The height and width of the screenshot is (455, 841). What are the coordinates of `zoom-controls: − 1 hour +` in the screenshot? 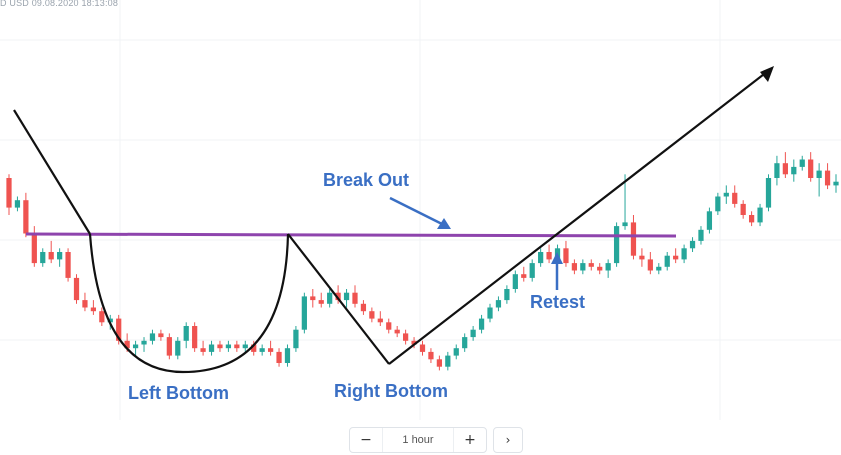 It's located at (418, 440).